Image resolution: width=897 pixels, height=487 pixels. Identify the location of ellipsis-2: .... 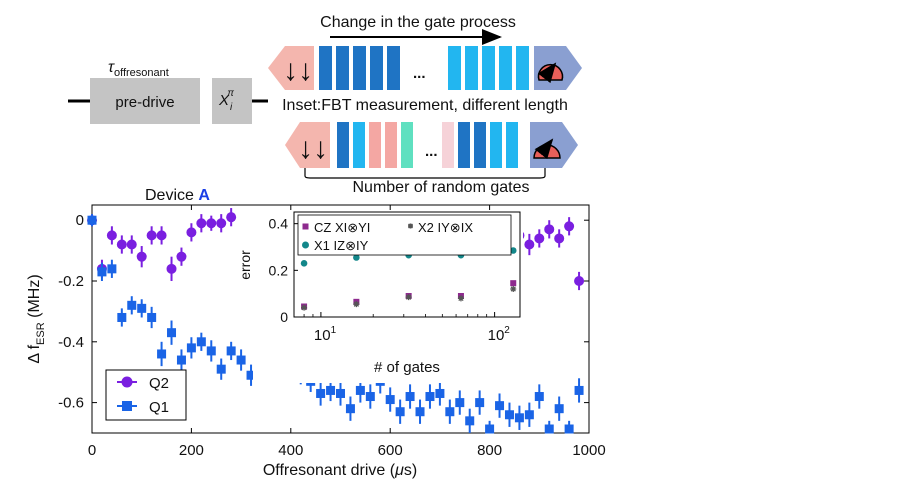
(431, 151).